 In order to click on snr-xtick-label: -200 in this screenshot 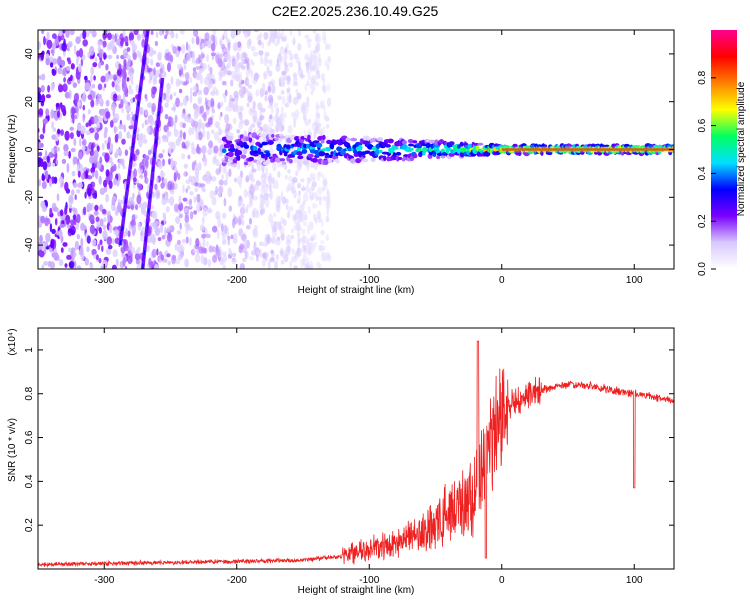, I will do `click(237, 580)`.